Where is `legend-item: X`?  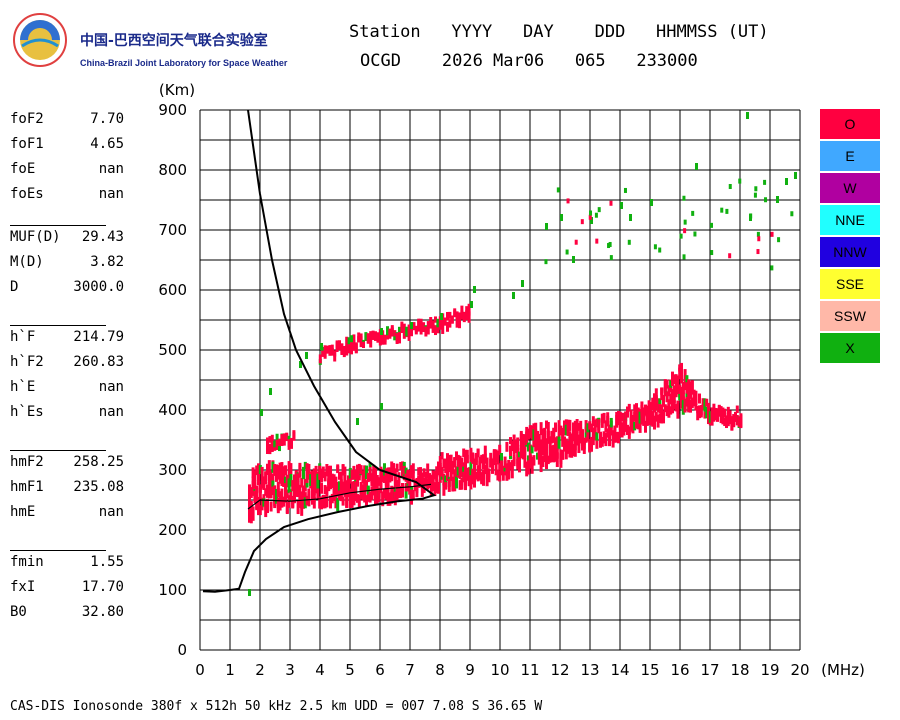
legend-item: X is located at coordinates (850, 348).